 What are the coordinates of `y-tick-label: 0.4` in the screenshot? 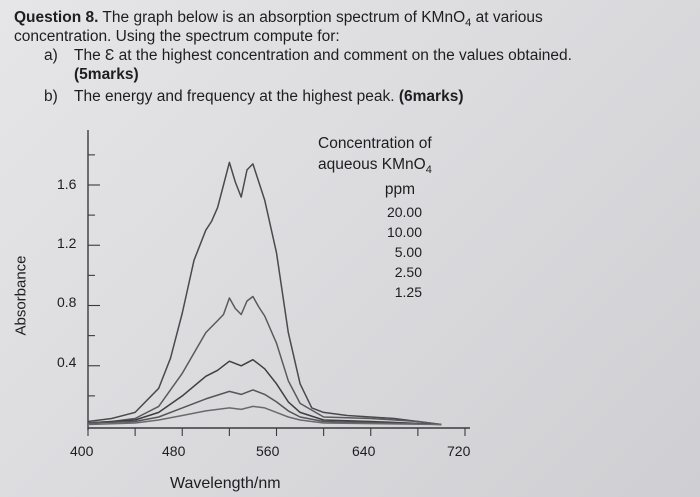 It's located at (67, 362).